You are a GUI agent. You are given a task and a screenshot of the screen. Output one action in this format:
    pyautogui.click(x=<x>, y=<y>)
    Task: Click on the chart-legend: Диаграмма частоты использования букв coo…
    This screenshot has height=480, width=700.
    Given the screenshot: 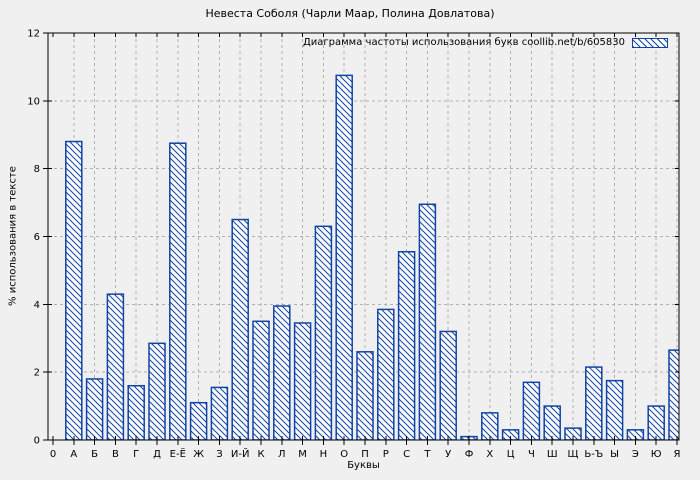 What is the action you would take?
    pyautogui.click(x=485, y=42)
    